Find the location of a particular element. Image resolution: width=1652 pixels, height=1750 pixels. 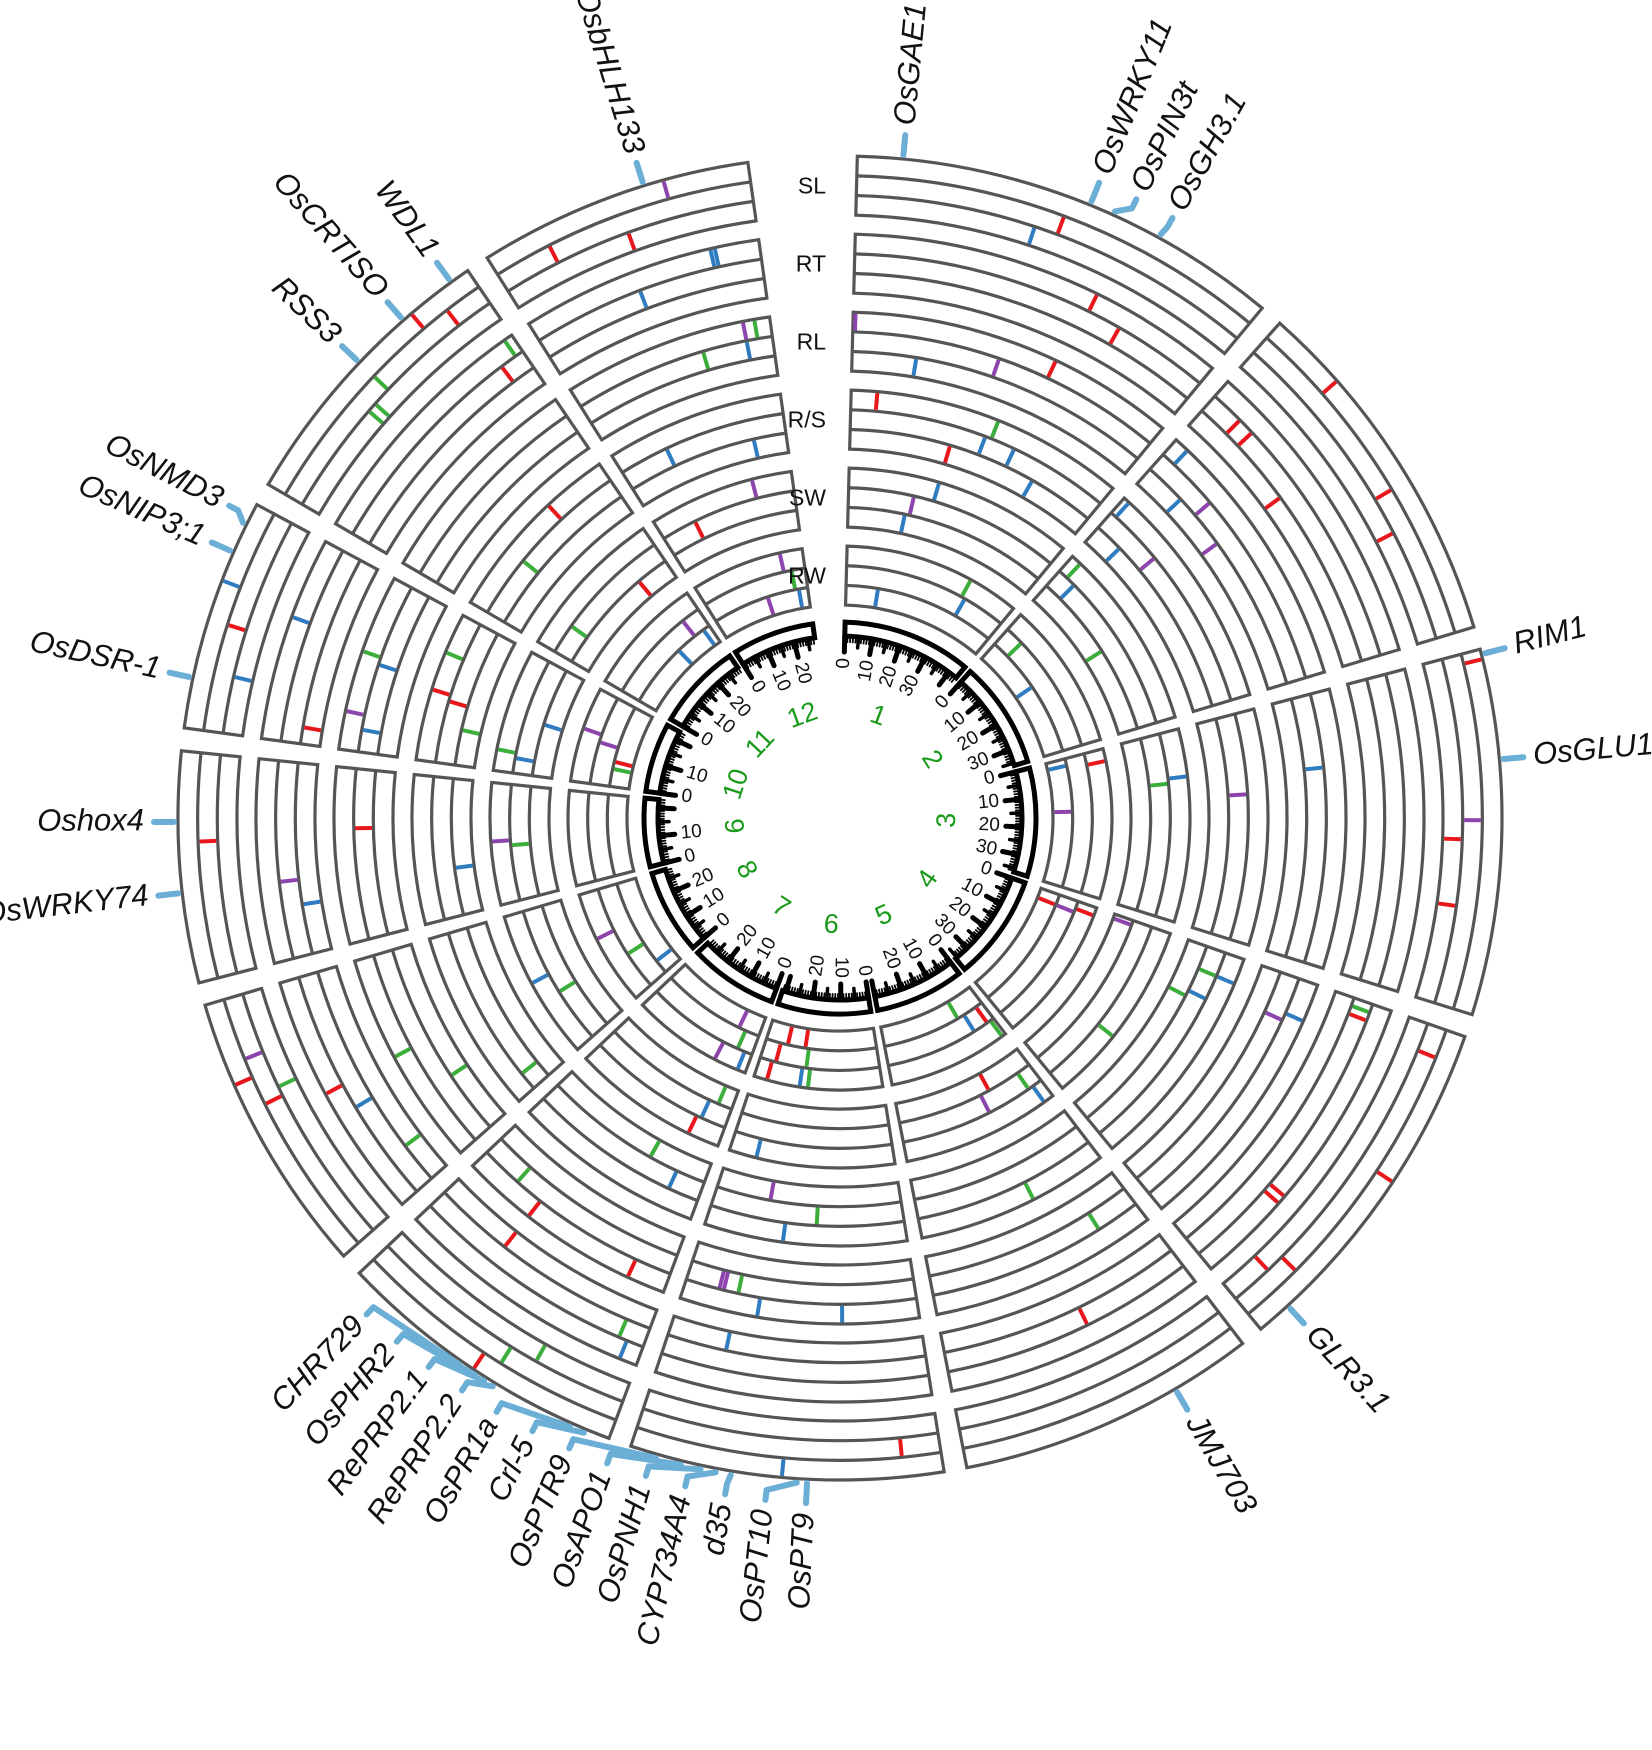

track-block-SW-chr7 is located at coordinates (662, 1082).